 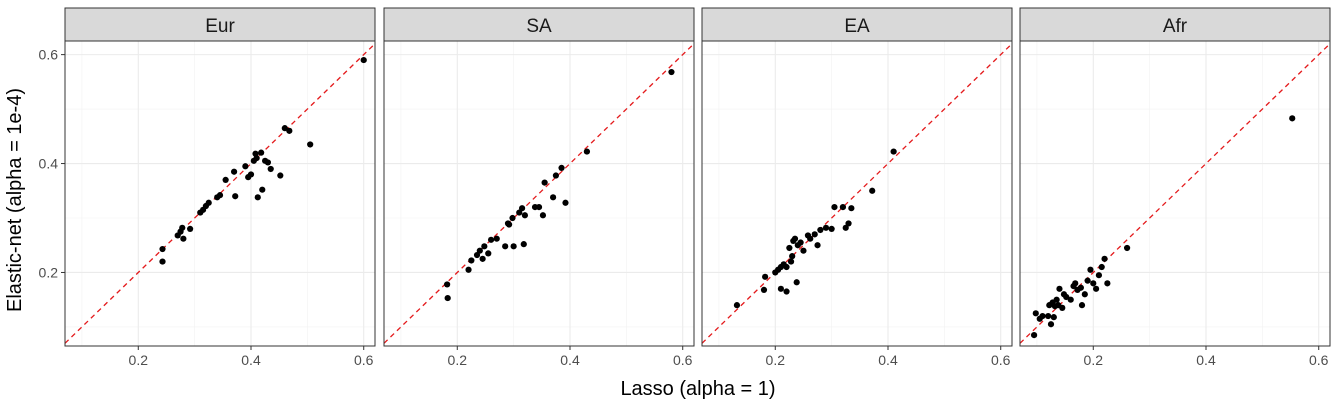 I want to click on x-axis-title: Lasso (alpha = 1), so click(x=697, y=389).